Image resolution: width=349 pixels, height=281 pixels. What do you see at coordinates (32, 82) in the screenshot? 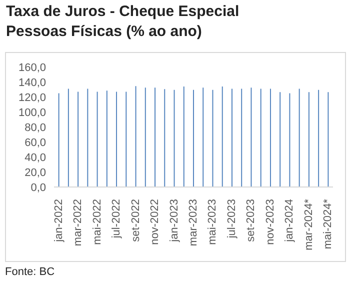
I see `y-tick-label: 140,0` at bounding box center [32, 82].